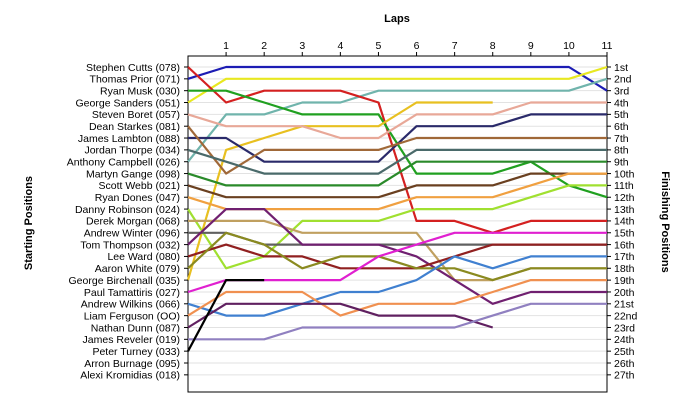 This screenshot has height=405, width=700. Describe the element at coordinates (624, 376) in the screenshot. I see `finish-position-label: 27th` at that location.